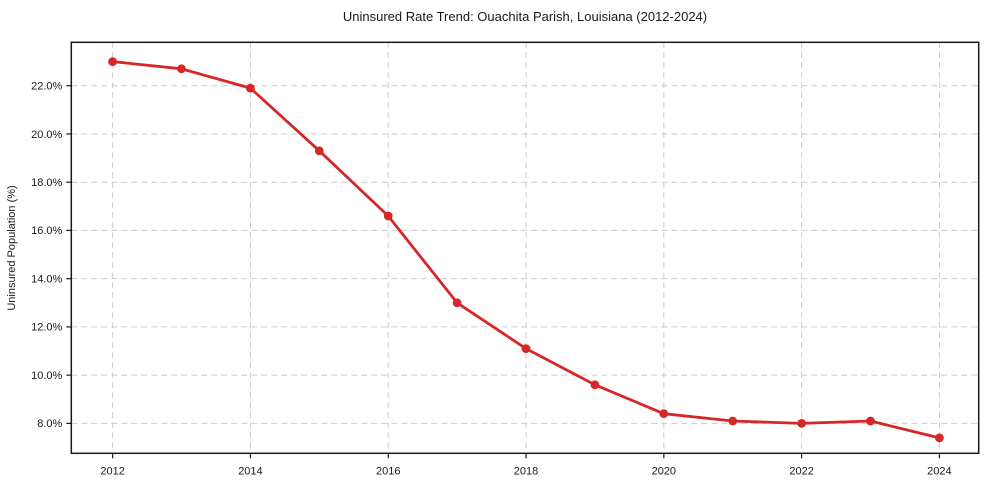 The width and height of the screenshot is (989, 490). I want to click on x-tick-label: 2022, so click(801, 471).